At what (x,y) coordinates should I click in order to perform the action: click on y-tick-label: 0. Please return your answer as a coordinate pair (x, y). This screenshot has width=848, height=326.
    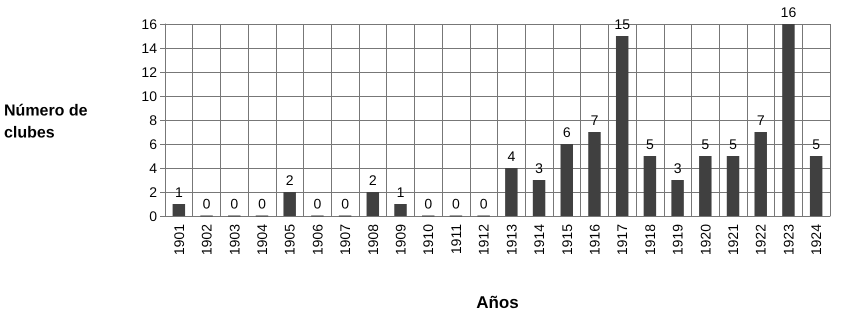
    Looking at the image, I should click on (153, 216).